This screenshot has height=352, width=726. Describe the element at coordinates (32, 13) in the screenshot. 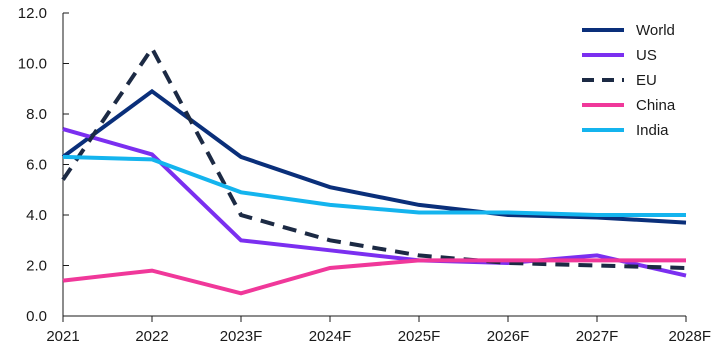

I see `y-tick-label: 12.0` at that location.